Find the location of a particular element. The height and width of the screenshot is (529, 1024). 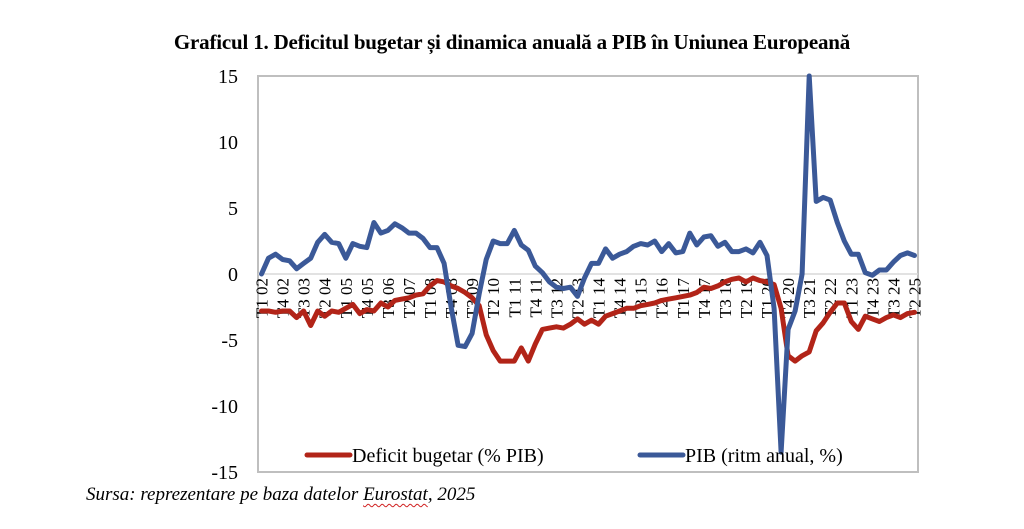

legend-label-deficit: Deficit bugetar (% PIB) is located at coordinates (448, 456).